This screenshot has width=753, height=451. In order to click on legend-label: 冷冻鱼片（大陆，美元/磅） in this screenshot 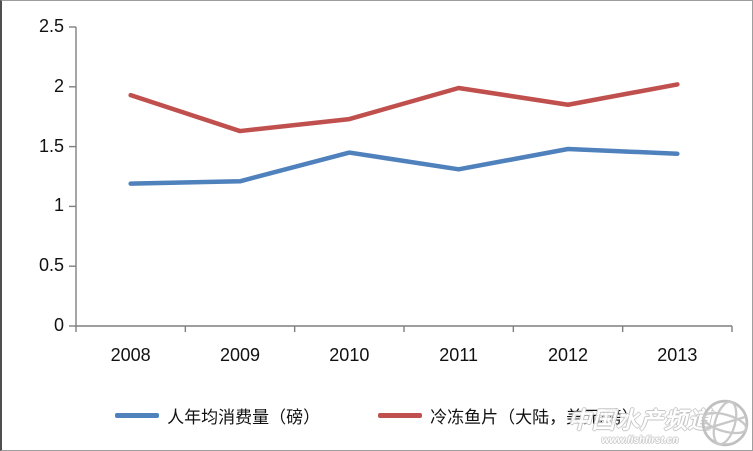, I will do `click(534, 417)`.